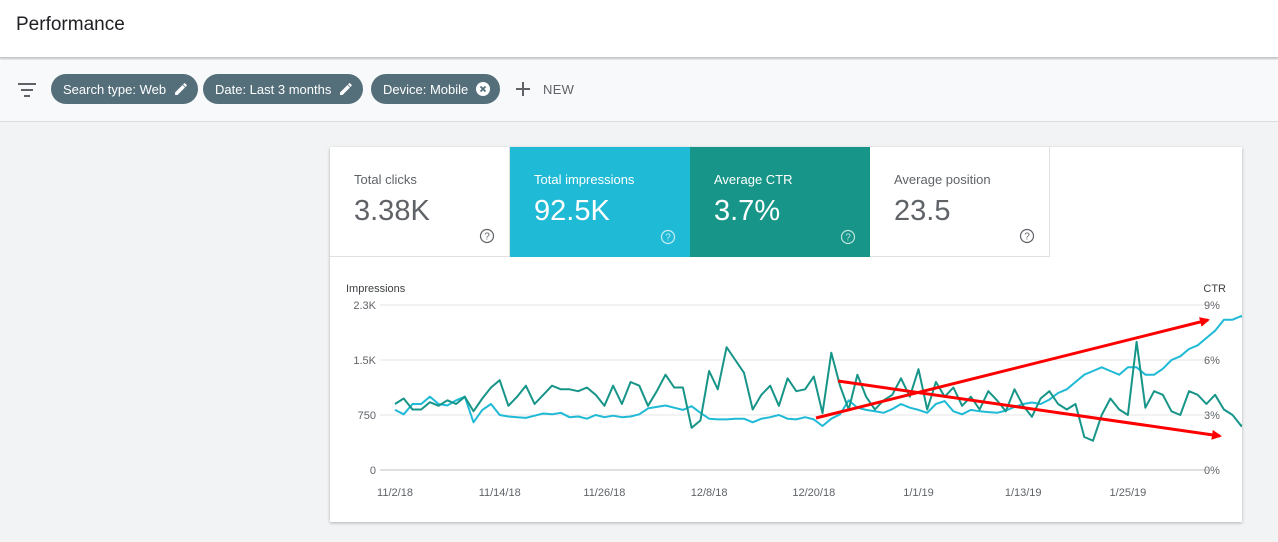  I want to click on clear-icon, so click(483, 89).